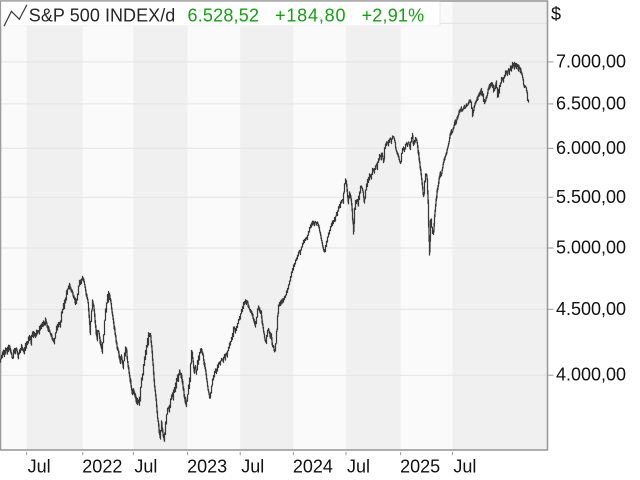 Image resolution: width=640 pixels, height=480 pixels. Describe the element at coordinates (591, 148) in the screenshot. I see `svg-text: 6.000,00` at that location.